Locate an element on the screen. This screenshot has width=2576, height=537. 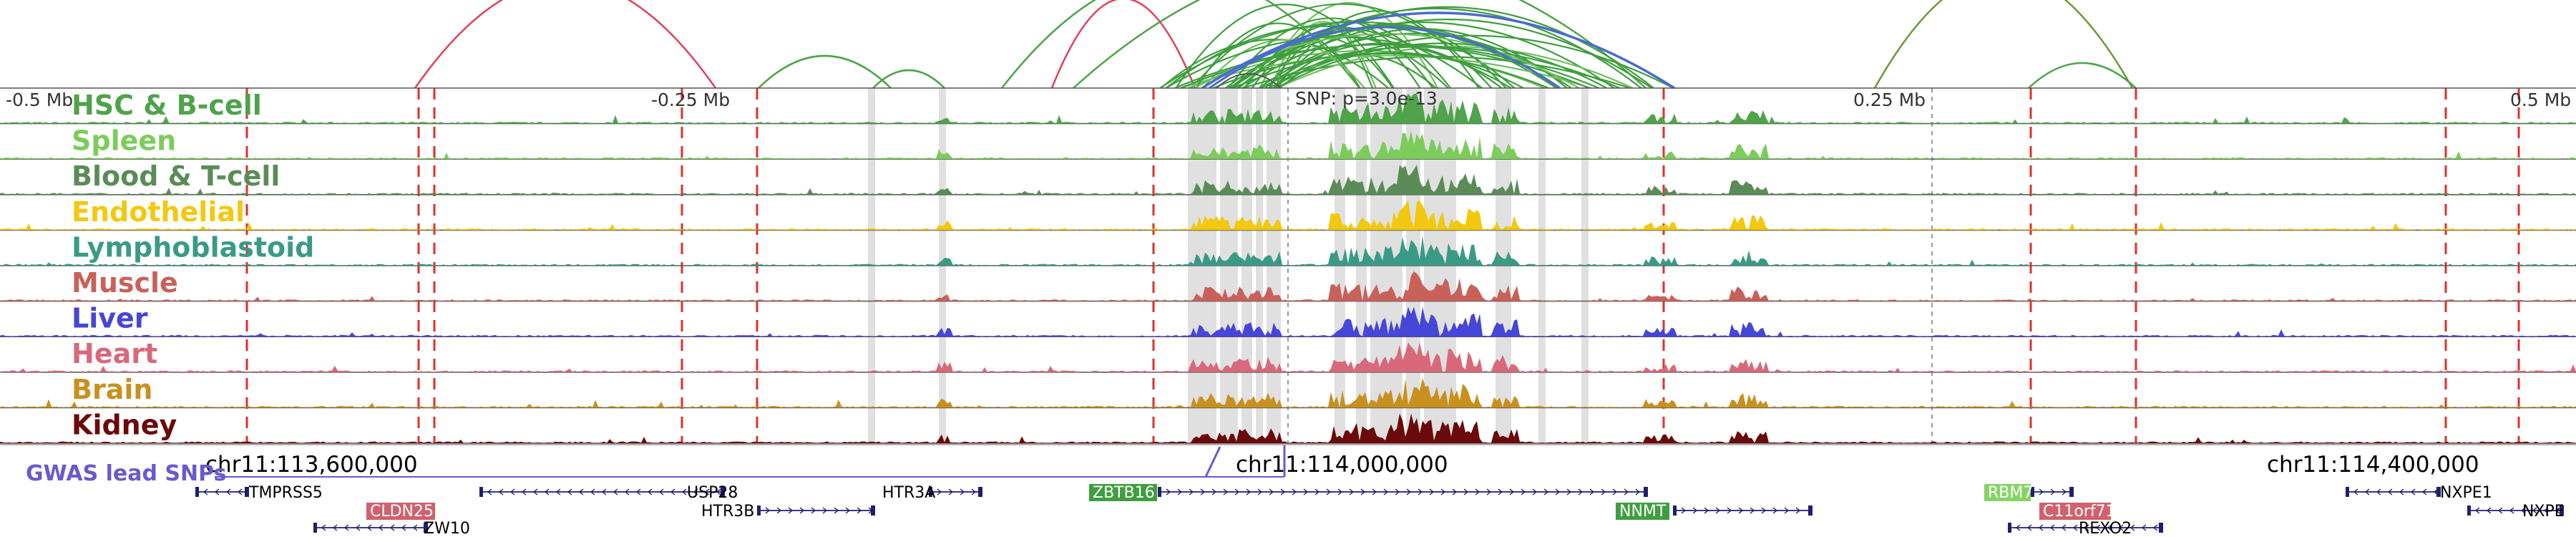
gene-label-zw10: ZW10 is located at coordinates (447, 528).